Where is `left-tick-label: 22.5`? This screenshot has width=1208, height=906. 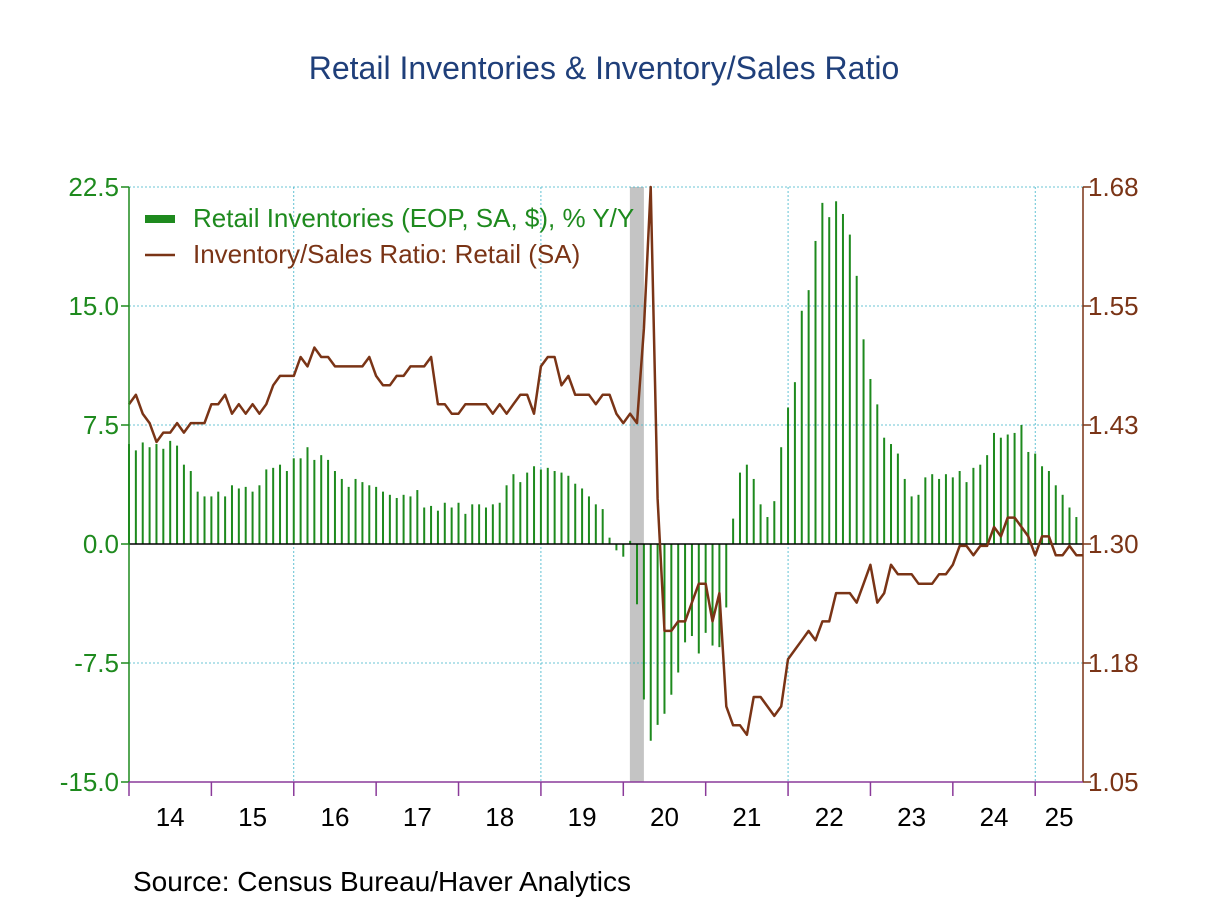 left-tick-label: 22.5 is located at coordinates (93, 187).